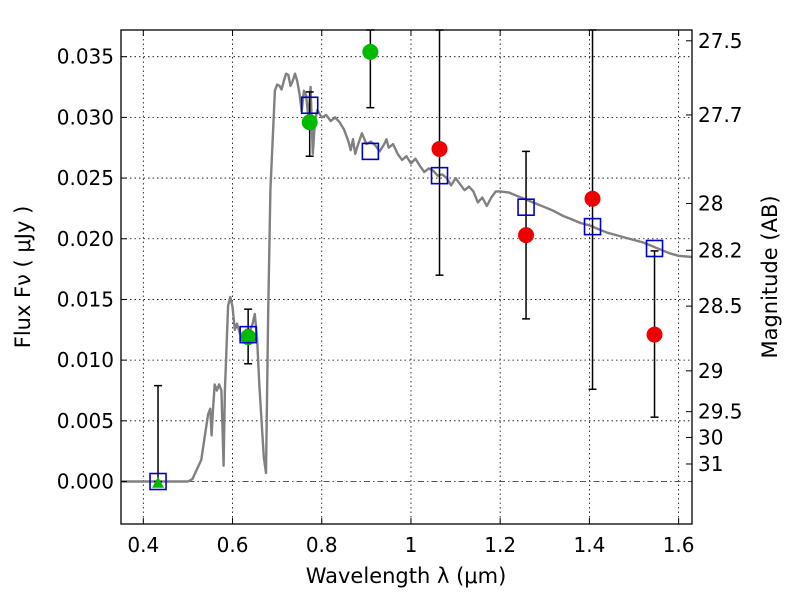  Describe the element at coordinates (85, 57) in the screenshot. I see `y-tick-label: 0.035` at that location.